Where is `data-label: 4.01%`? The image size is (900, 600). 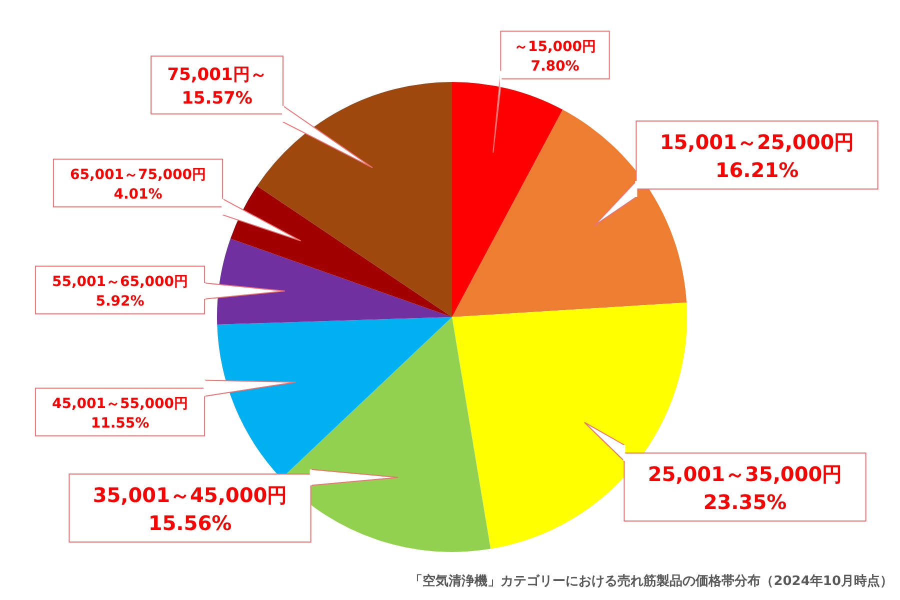
data-label: 4.01% is located at coordinates (138, 194).